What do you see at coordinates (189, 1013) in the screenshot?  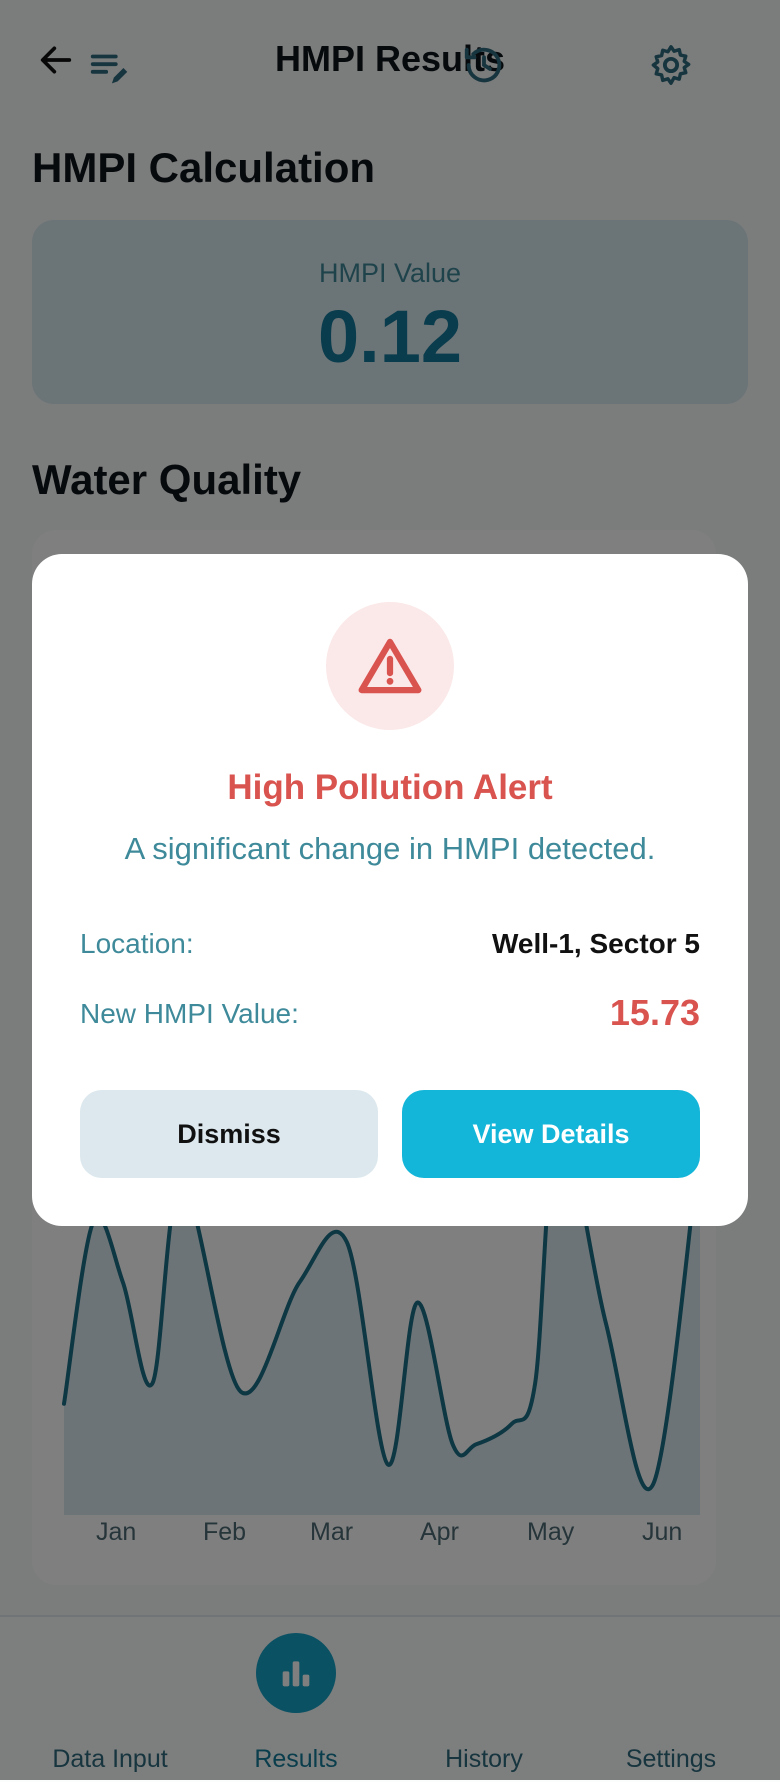 I see `new-hmpi-label: New HMPI Value:` at bounding box center [189, 1013].